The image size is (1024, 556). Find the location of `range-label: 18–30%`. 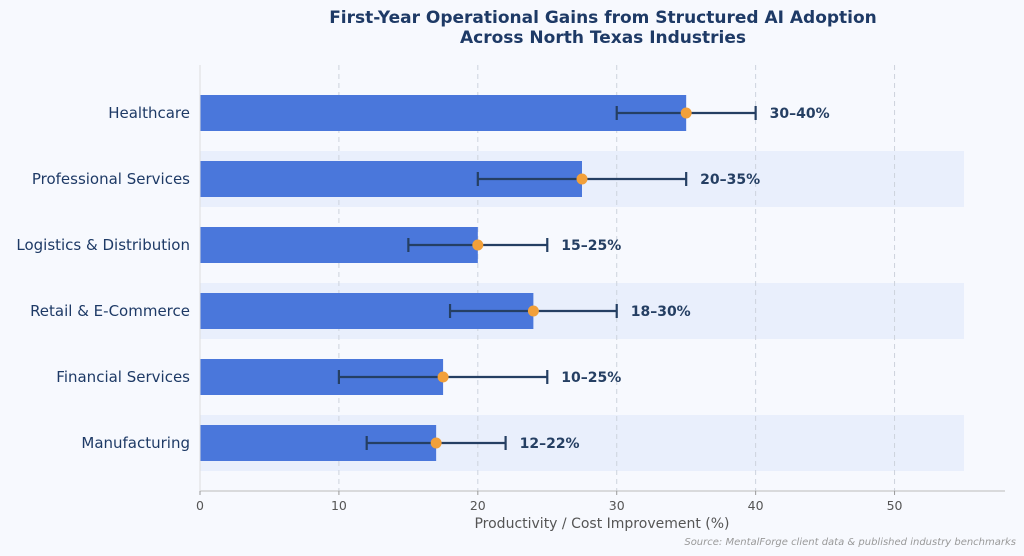

range-label: 18–30% is located at coordinates (661, 312).